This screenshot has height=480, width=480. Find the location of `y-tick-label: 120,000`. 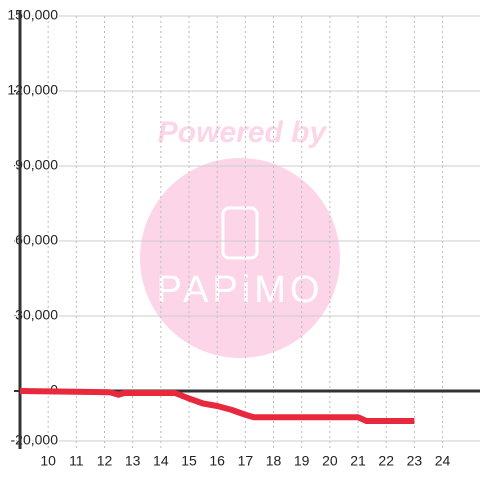

y-tick-label: 120,000 is located at coordinates (32, 90).